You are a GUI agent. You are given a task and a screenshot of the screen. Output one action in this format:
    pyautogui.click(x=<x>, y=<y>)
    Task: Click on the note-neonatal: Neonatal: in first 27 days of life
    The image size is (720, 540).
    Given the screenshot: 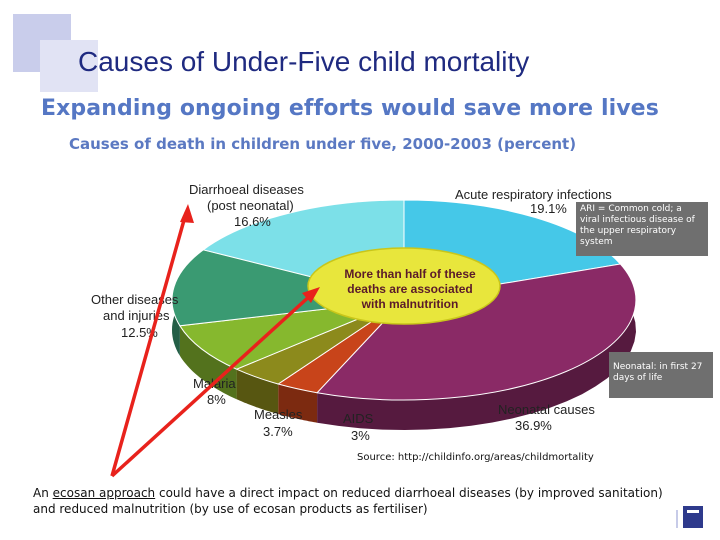 What is the action you would take?
    pyautogui.click(x=661, y=375)
    